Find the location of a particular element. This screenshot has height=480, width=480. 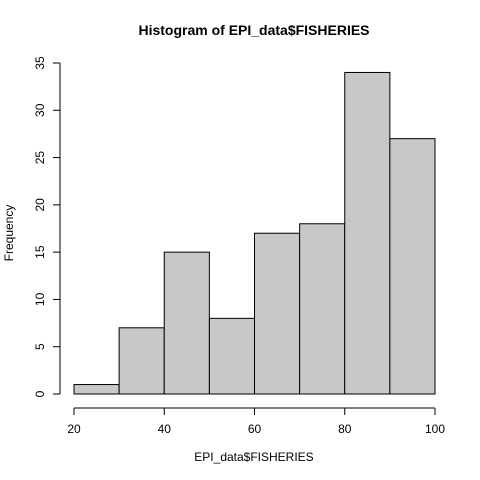

y-tick-label: 20 is located at coordinates (40, 205).